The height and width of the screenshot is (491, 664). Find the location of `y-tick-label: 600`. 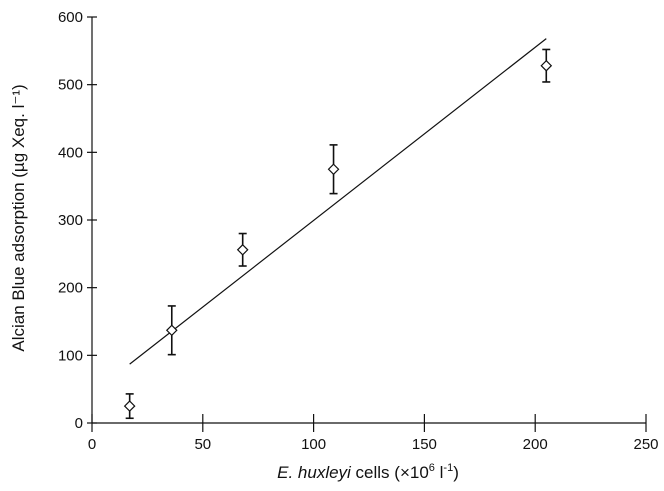

y-tick-label: 600 is located at coordinates (70, 17).